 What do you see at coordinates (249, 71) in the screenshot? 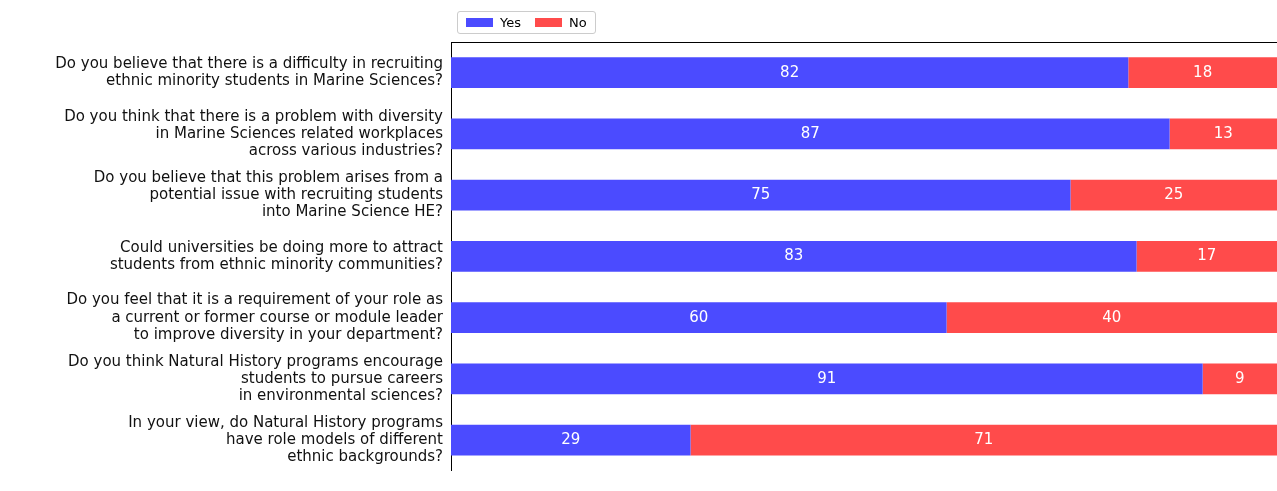
I see `y-tick-label: Do you believe that there is a difficulty in recruiting ethnic minority students in Marine Sciences?` at bounding box center [249, 71].